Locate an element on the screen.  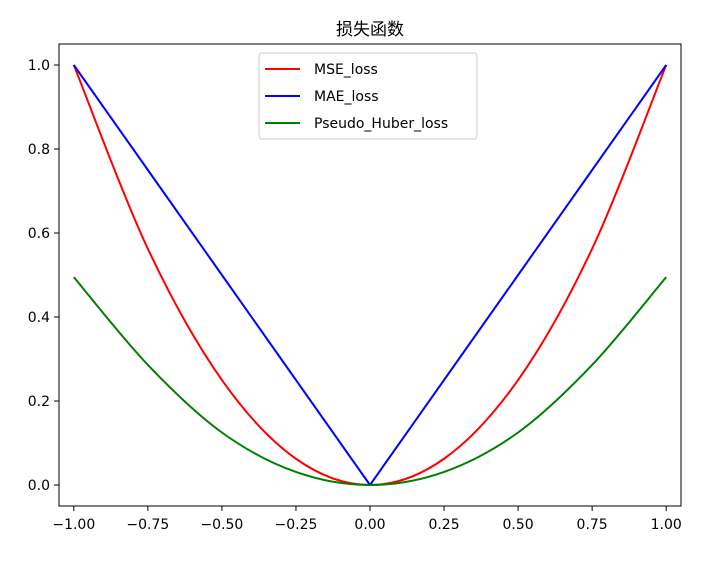
y-tick-label: 0.0 is located at coordinates (39, 486).